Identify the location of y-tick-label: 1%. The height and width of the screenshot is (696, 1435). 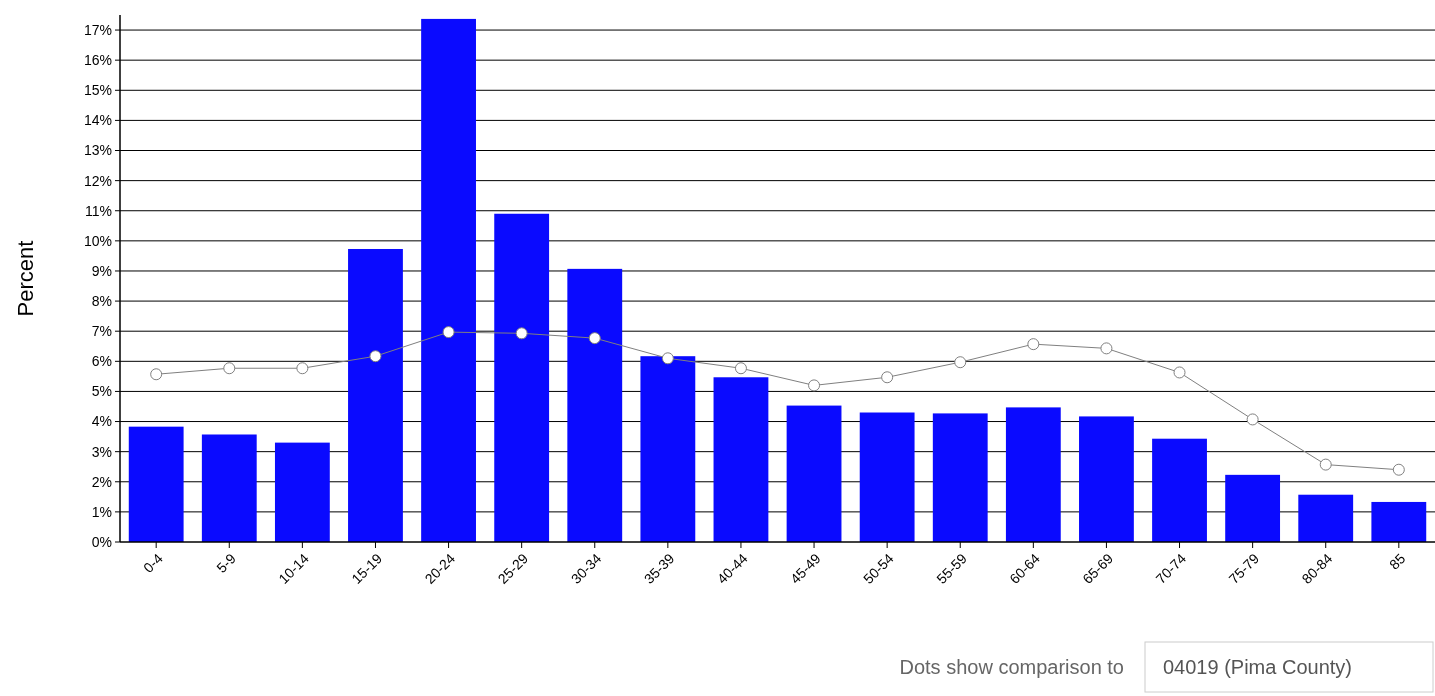
(101, 511).